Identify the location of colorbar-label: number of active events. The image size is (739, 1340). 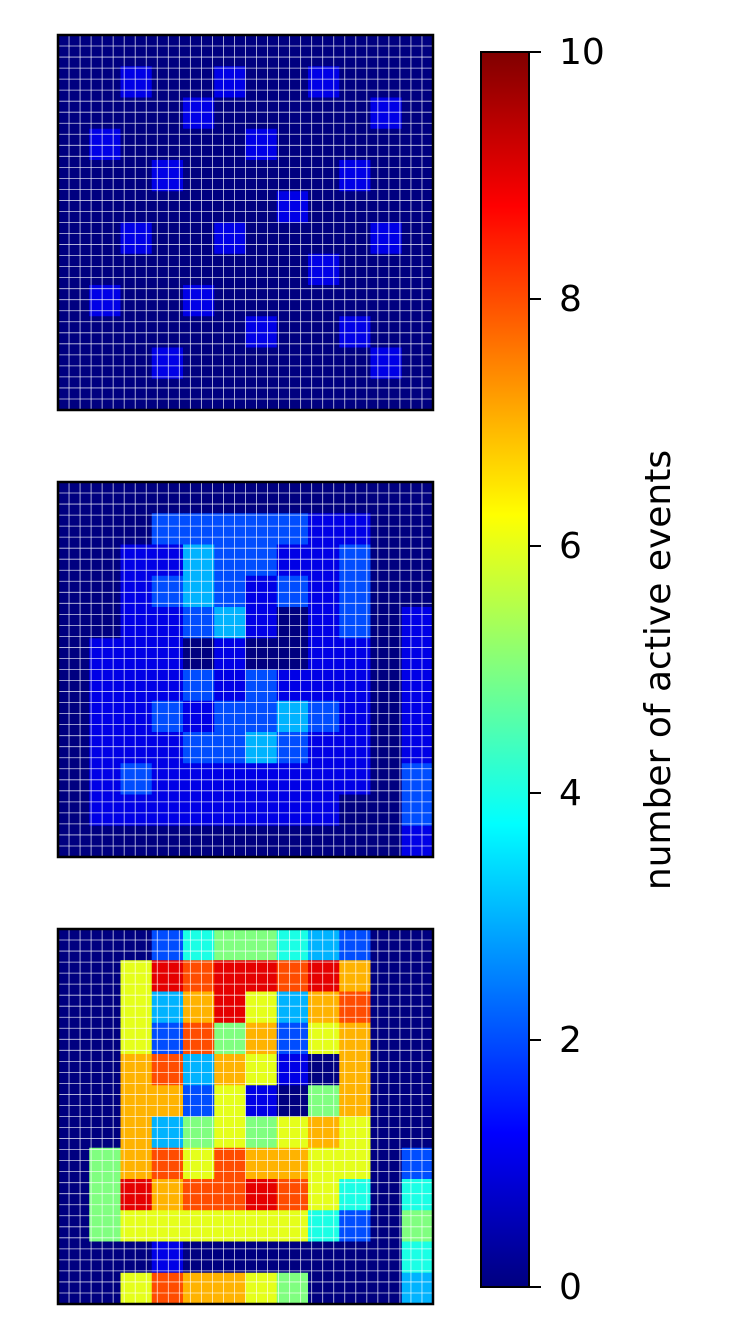
(658, 670).